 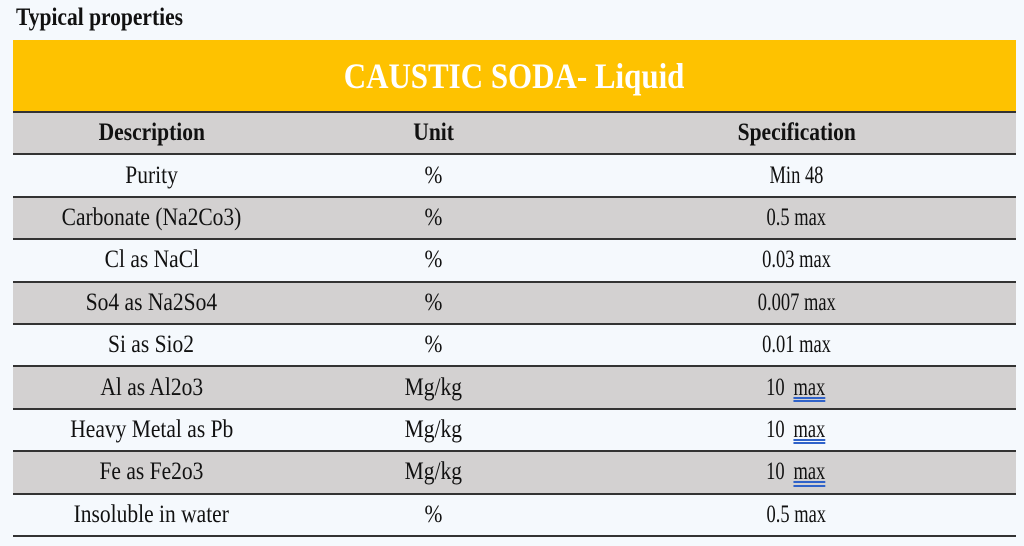 I want to click on cell-description: So4 as Na2So4, so click(x=151, y=302).